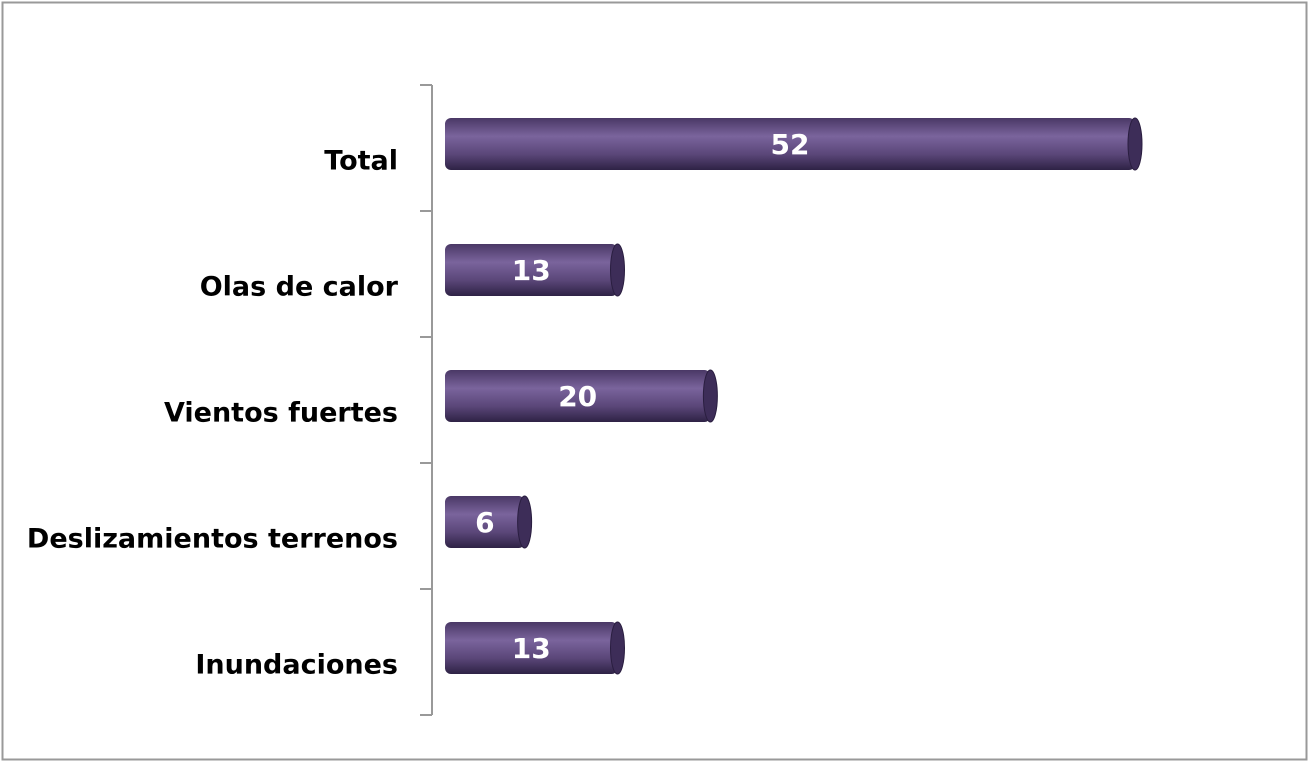 This screenshot has width=1310, height=763. I want to click on y-tick-label: Olas de calor, so click(299, 287).